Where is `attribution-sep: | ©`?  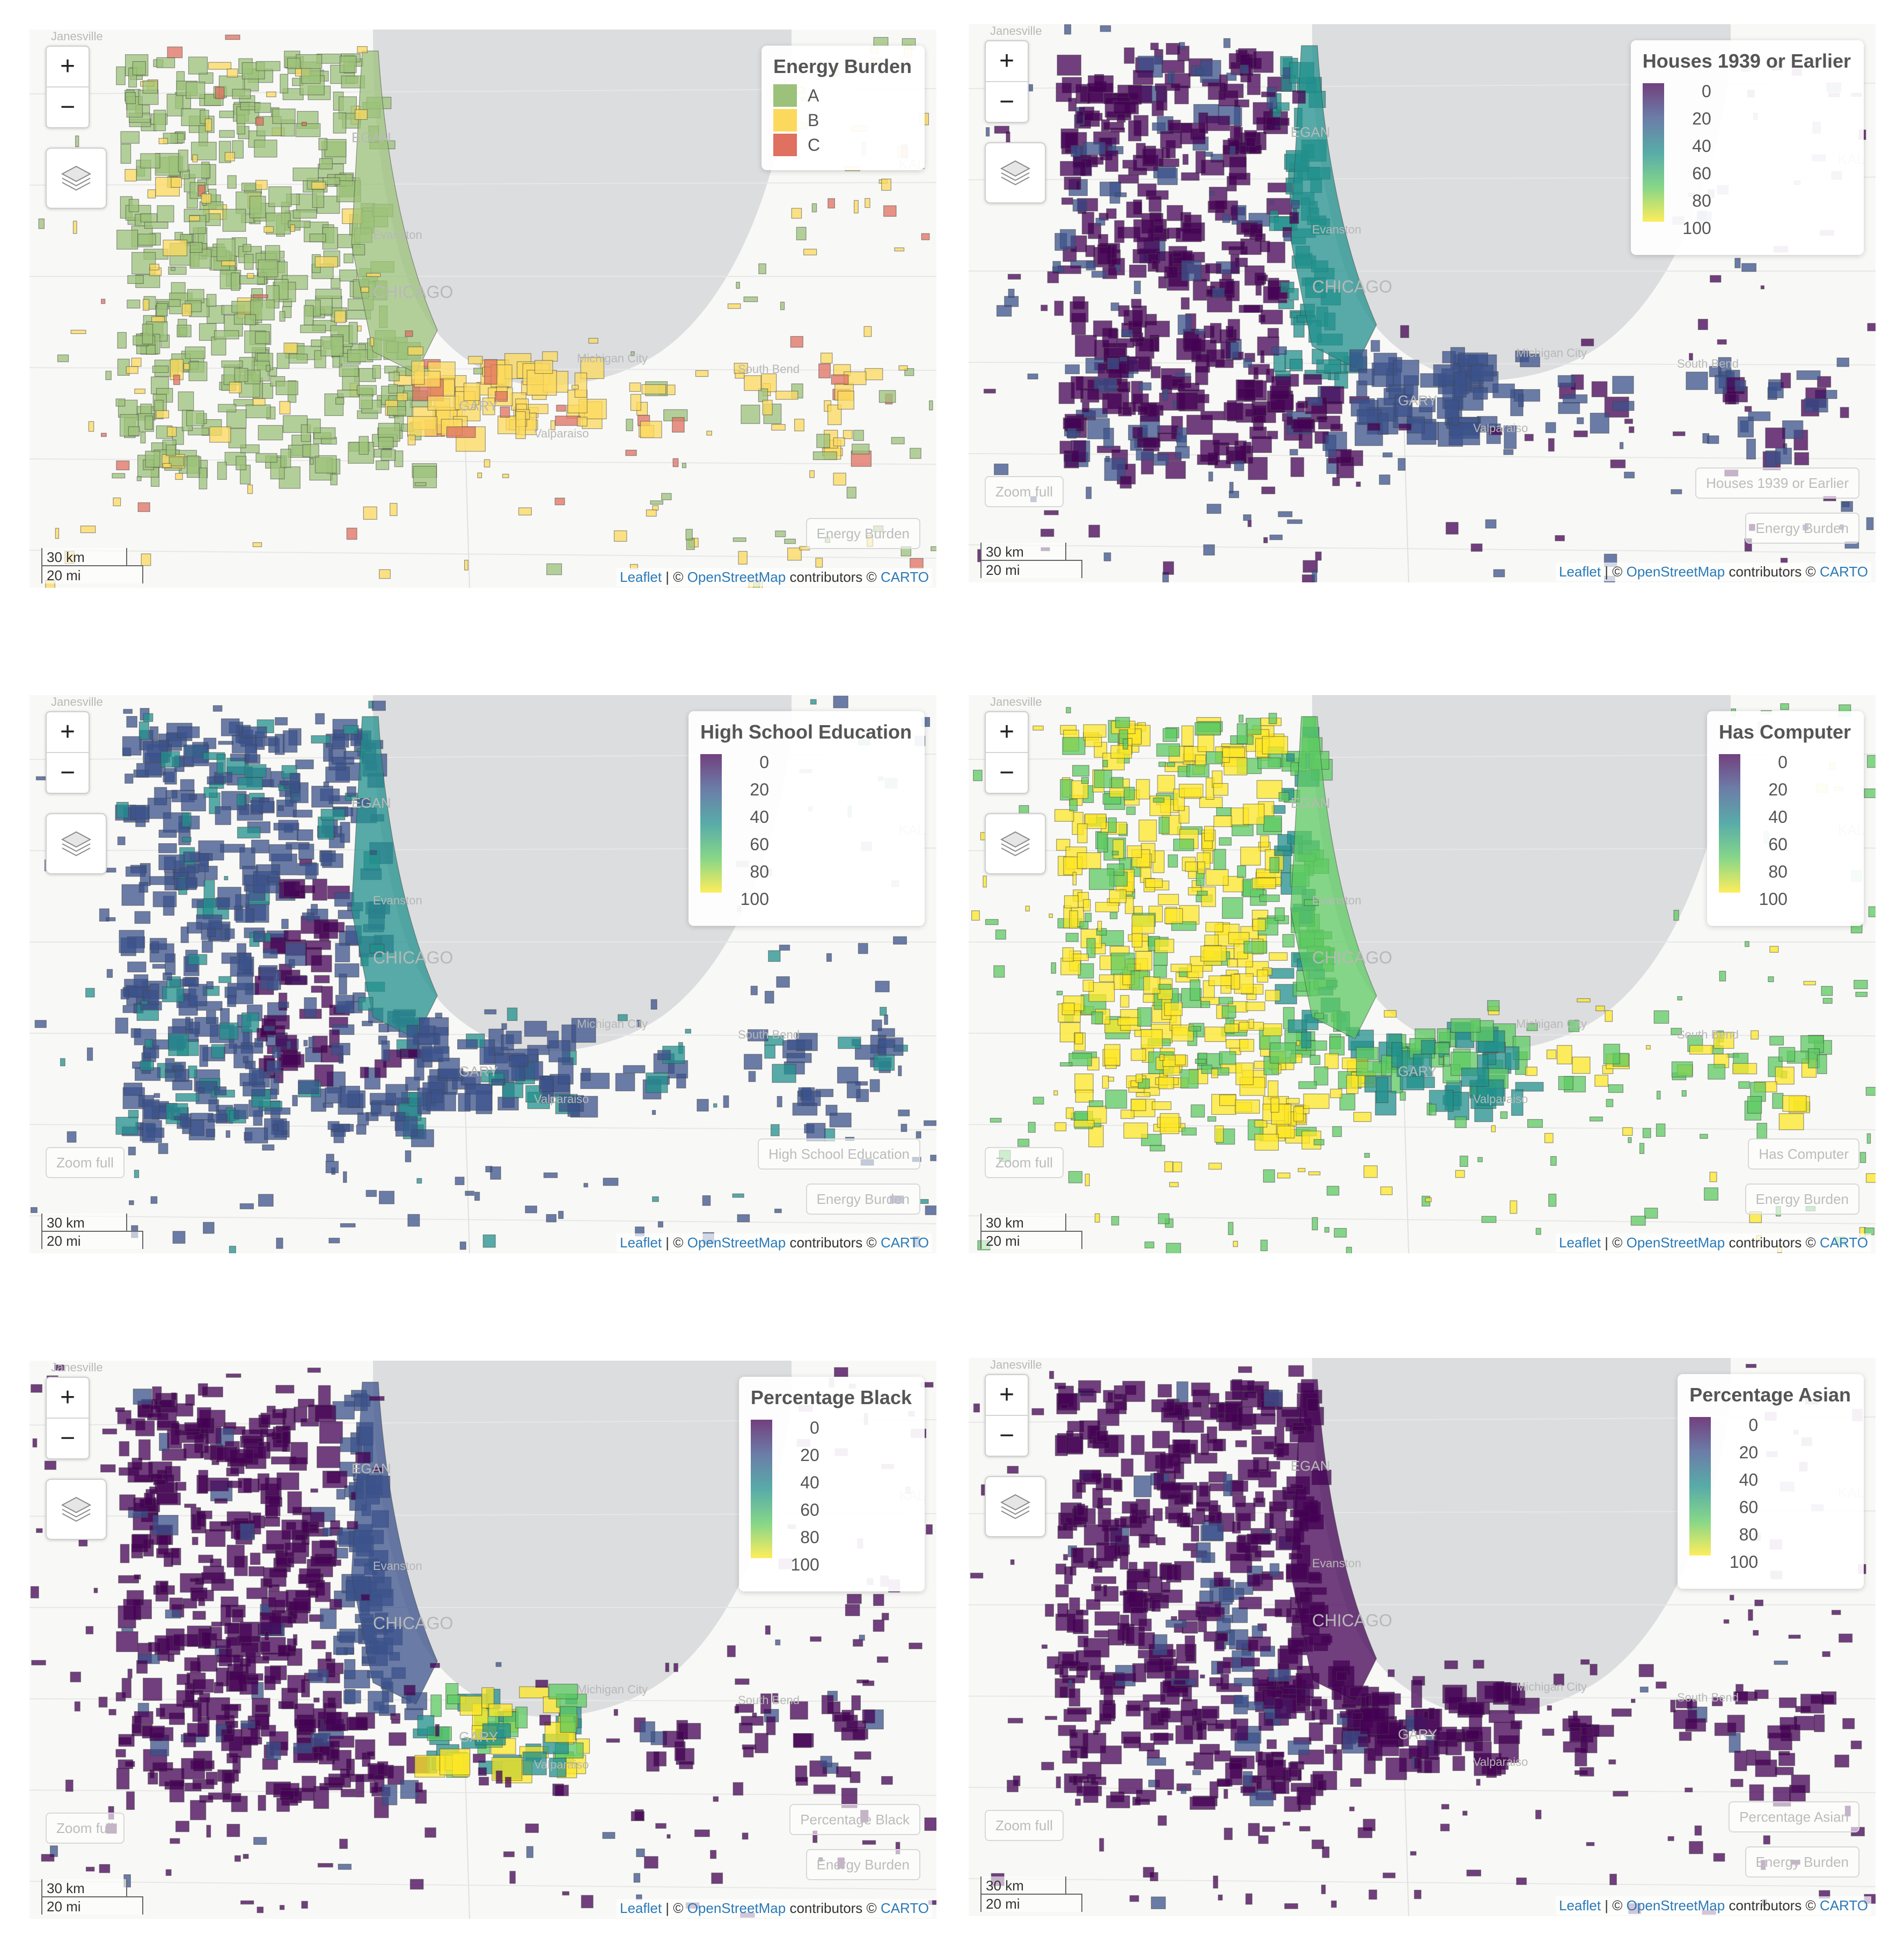
attribution-sep: | © is located at coordinates (1614, 572).